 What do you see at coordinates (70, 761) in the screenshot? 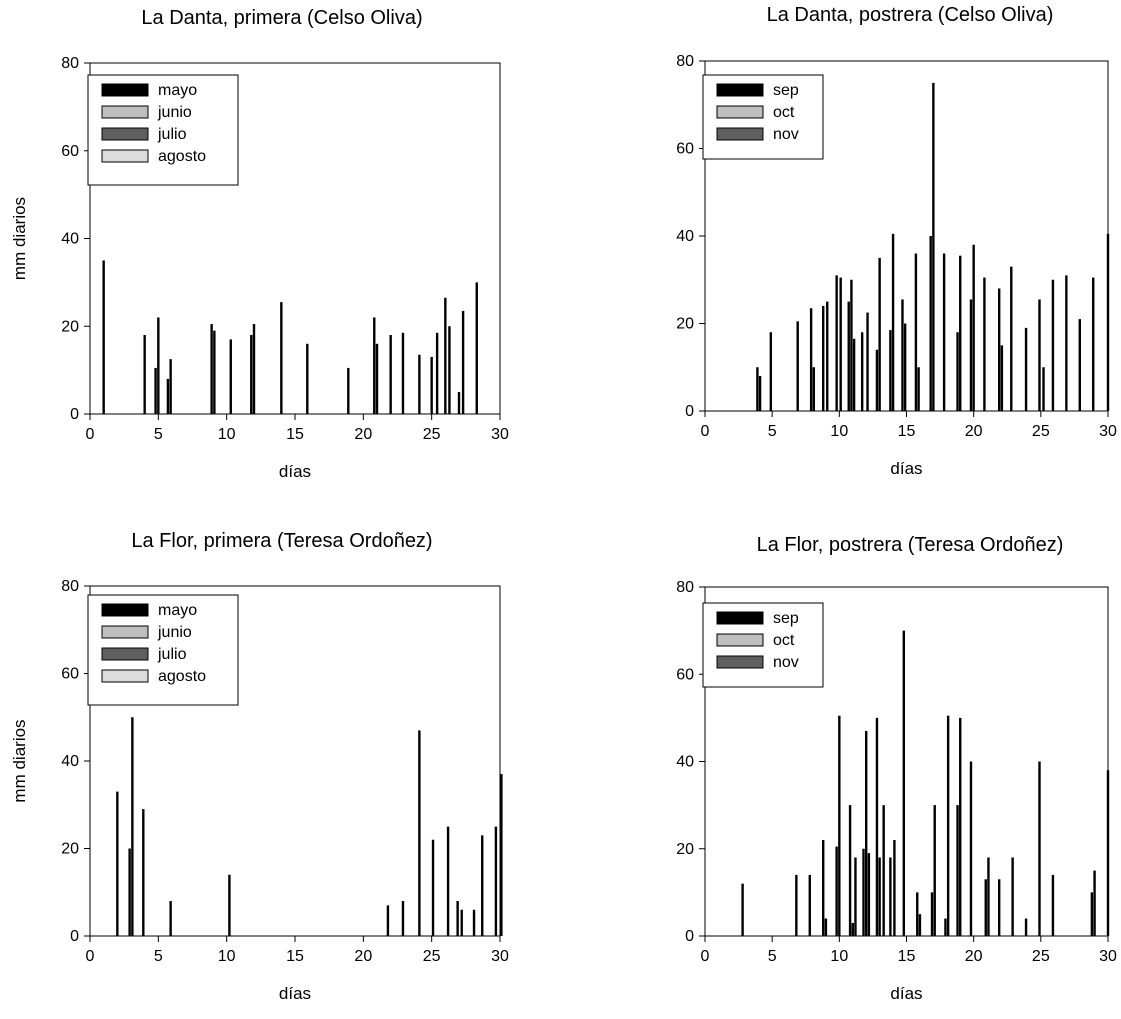
I see `y-tick-label: 40` at bounding box center [70, 761].